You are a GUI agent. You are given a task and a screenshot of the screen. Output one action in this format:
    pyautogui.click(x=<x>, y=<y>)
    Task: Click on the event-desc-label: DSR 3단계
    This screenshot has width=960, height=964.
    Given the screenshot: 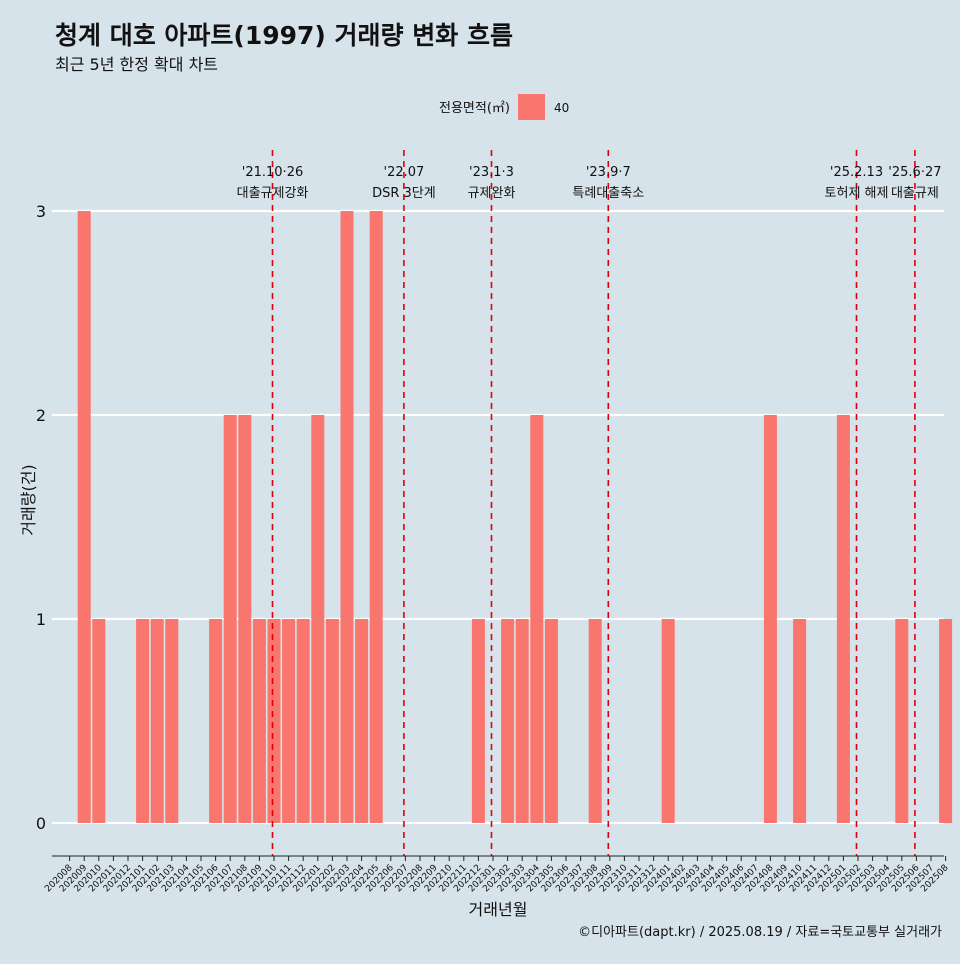 What is the action you would take?
    pyautogui.click(x=404, y=193)
    